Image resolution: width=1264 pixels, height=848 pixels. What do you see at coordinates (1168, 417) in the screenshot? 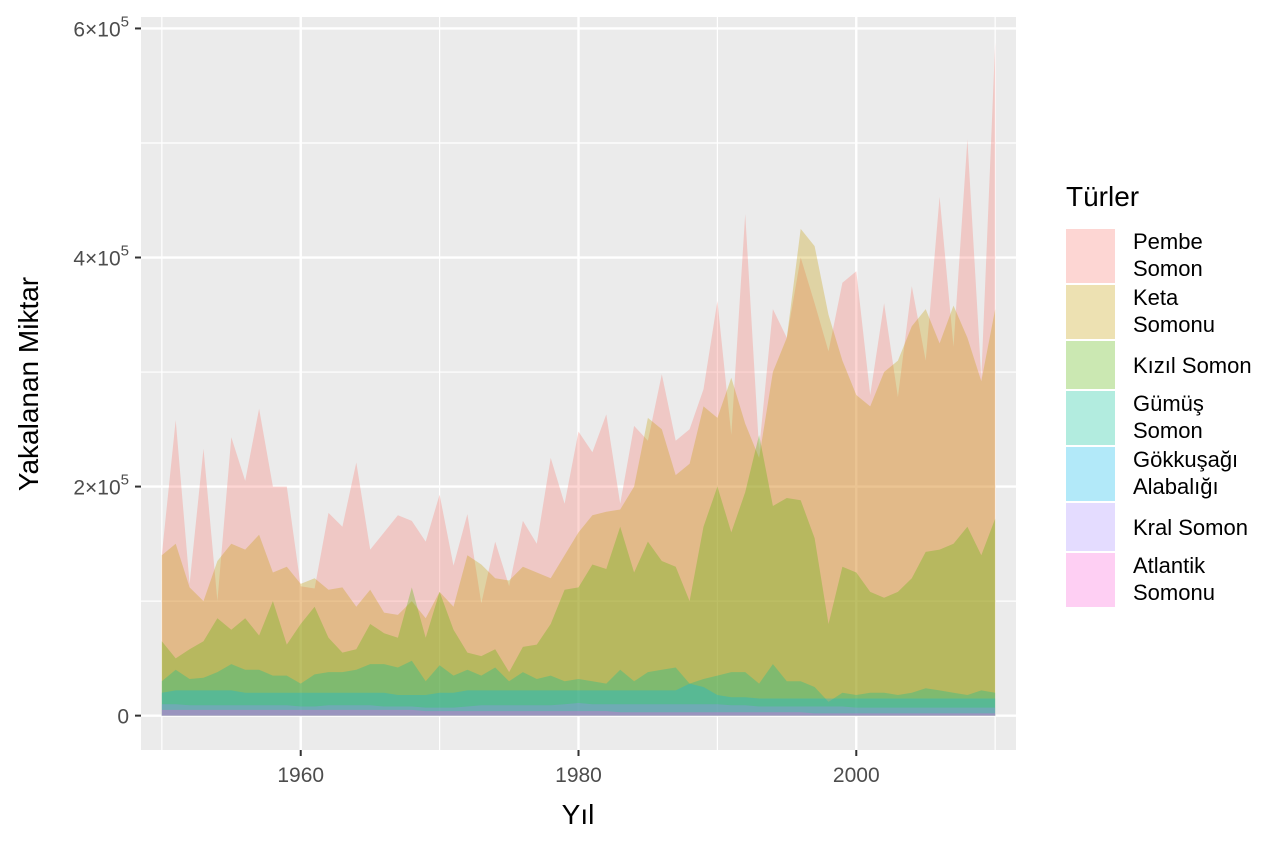
I see `legend-label-3: Gümüş Somon` at bounding box center [1168, 417].